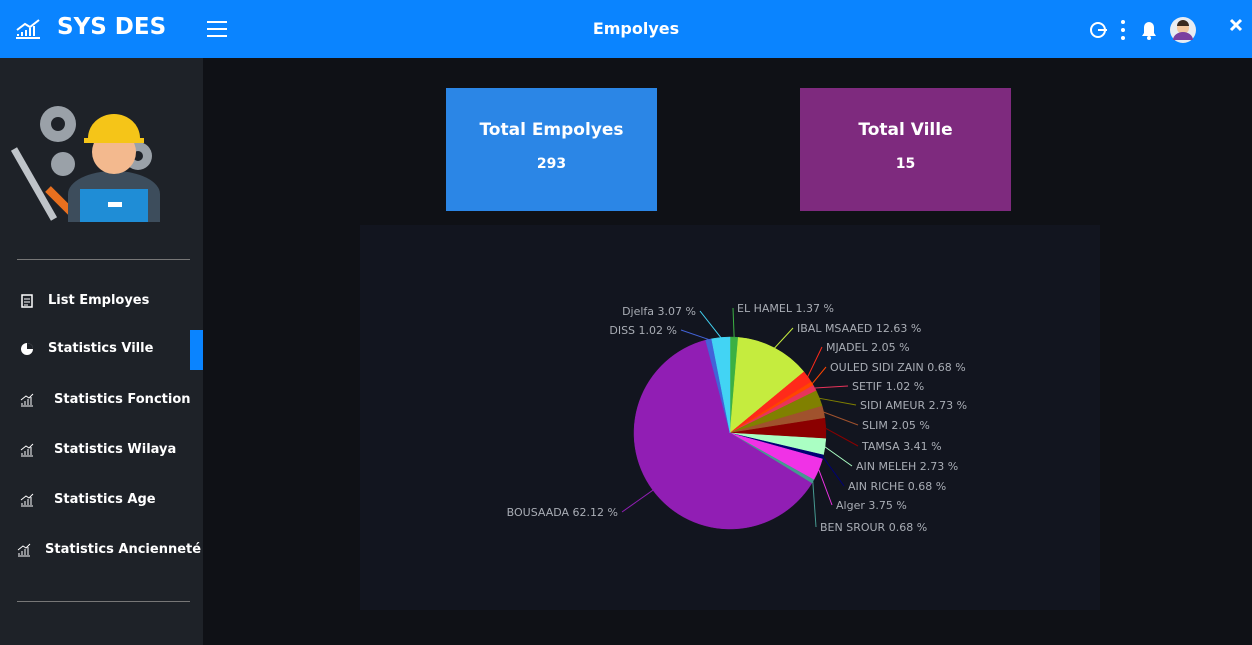 This screenshot has width=1252, height=645. I want to click on slice-category: DISS, so click(622, 330).